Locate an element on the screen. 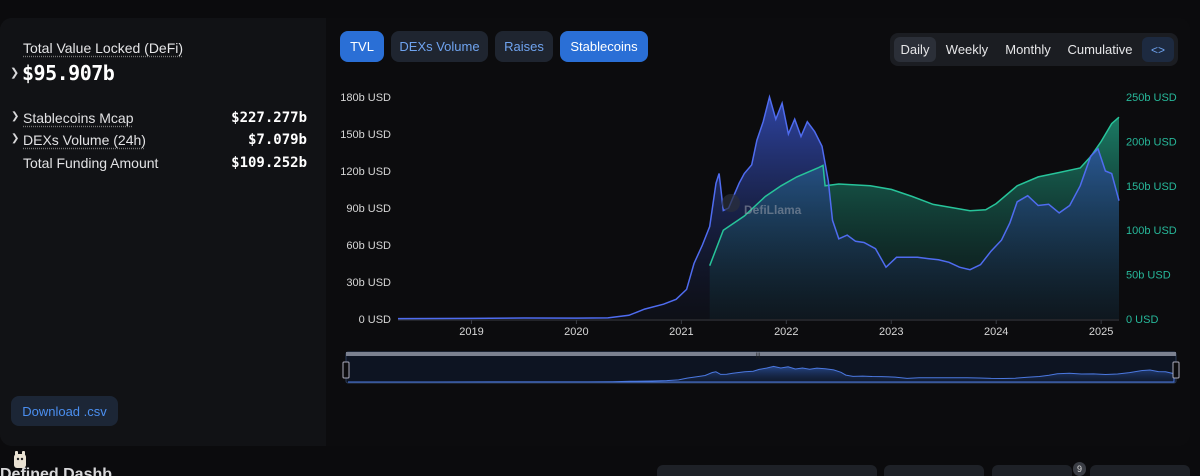 Image resolution: width=1200 pixels, height=476 pixels. left-tick-label: 120b USD is located at coordinates (365, 172).